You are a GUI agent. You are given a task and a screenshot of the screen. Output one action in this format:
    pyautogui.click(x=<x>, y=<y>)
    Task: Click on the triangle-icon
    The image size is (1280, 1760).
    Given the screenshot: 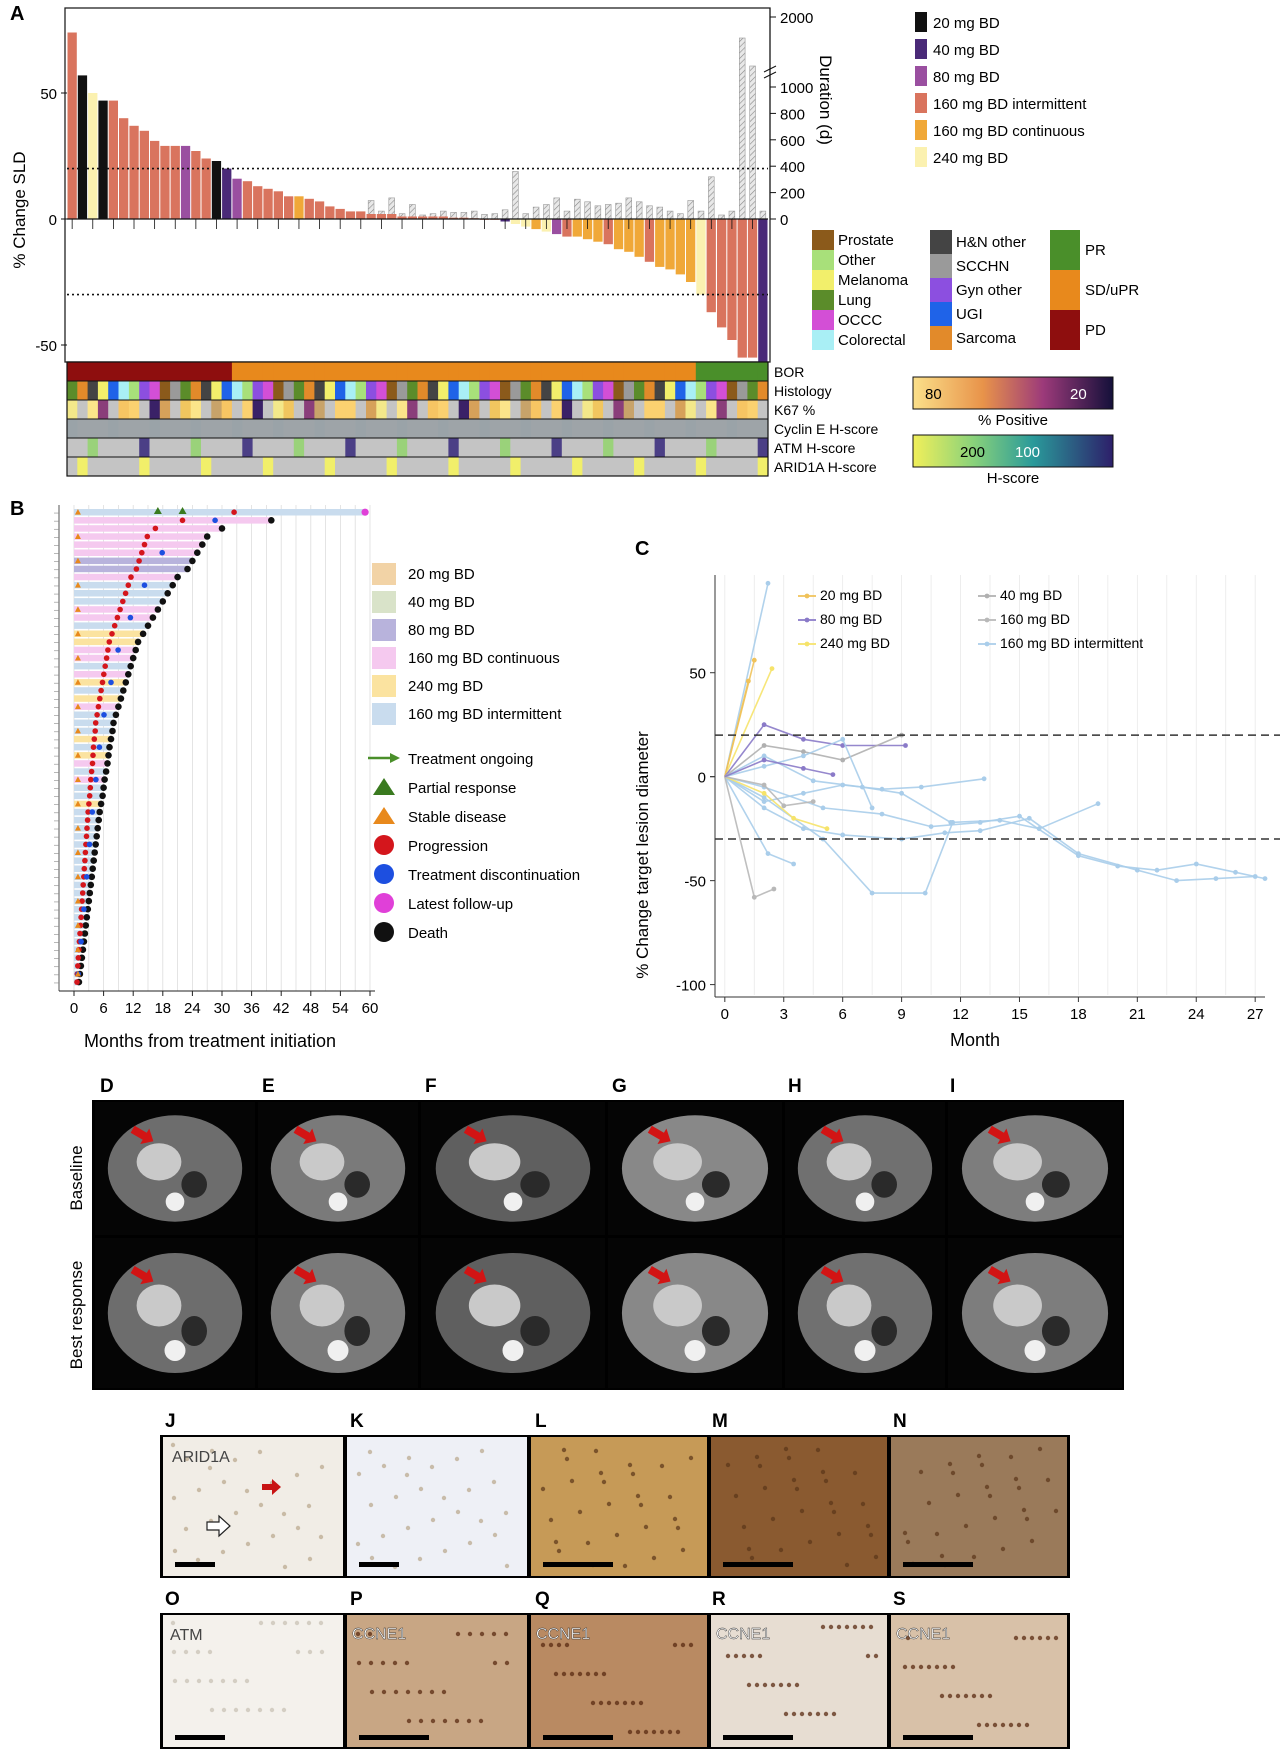 What is the action you would take?
    pyautogui.click(x=384, y=786)
    